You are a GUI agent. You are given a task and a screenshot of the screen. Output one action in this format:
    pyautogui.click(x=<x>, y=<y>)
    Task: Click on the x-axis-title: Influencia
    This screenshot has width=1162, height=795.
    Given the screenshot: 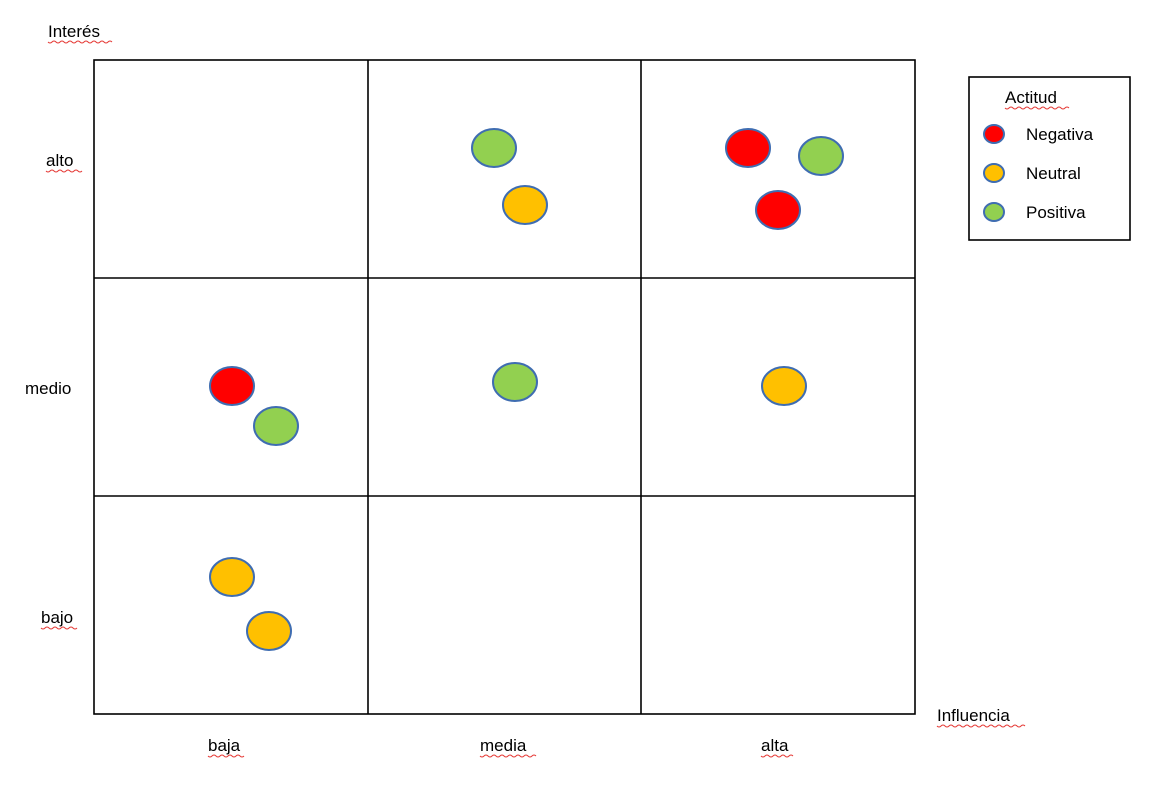 What is the action you would take?
    pyautogui.click(x=973, y=715)
    